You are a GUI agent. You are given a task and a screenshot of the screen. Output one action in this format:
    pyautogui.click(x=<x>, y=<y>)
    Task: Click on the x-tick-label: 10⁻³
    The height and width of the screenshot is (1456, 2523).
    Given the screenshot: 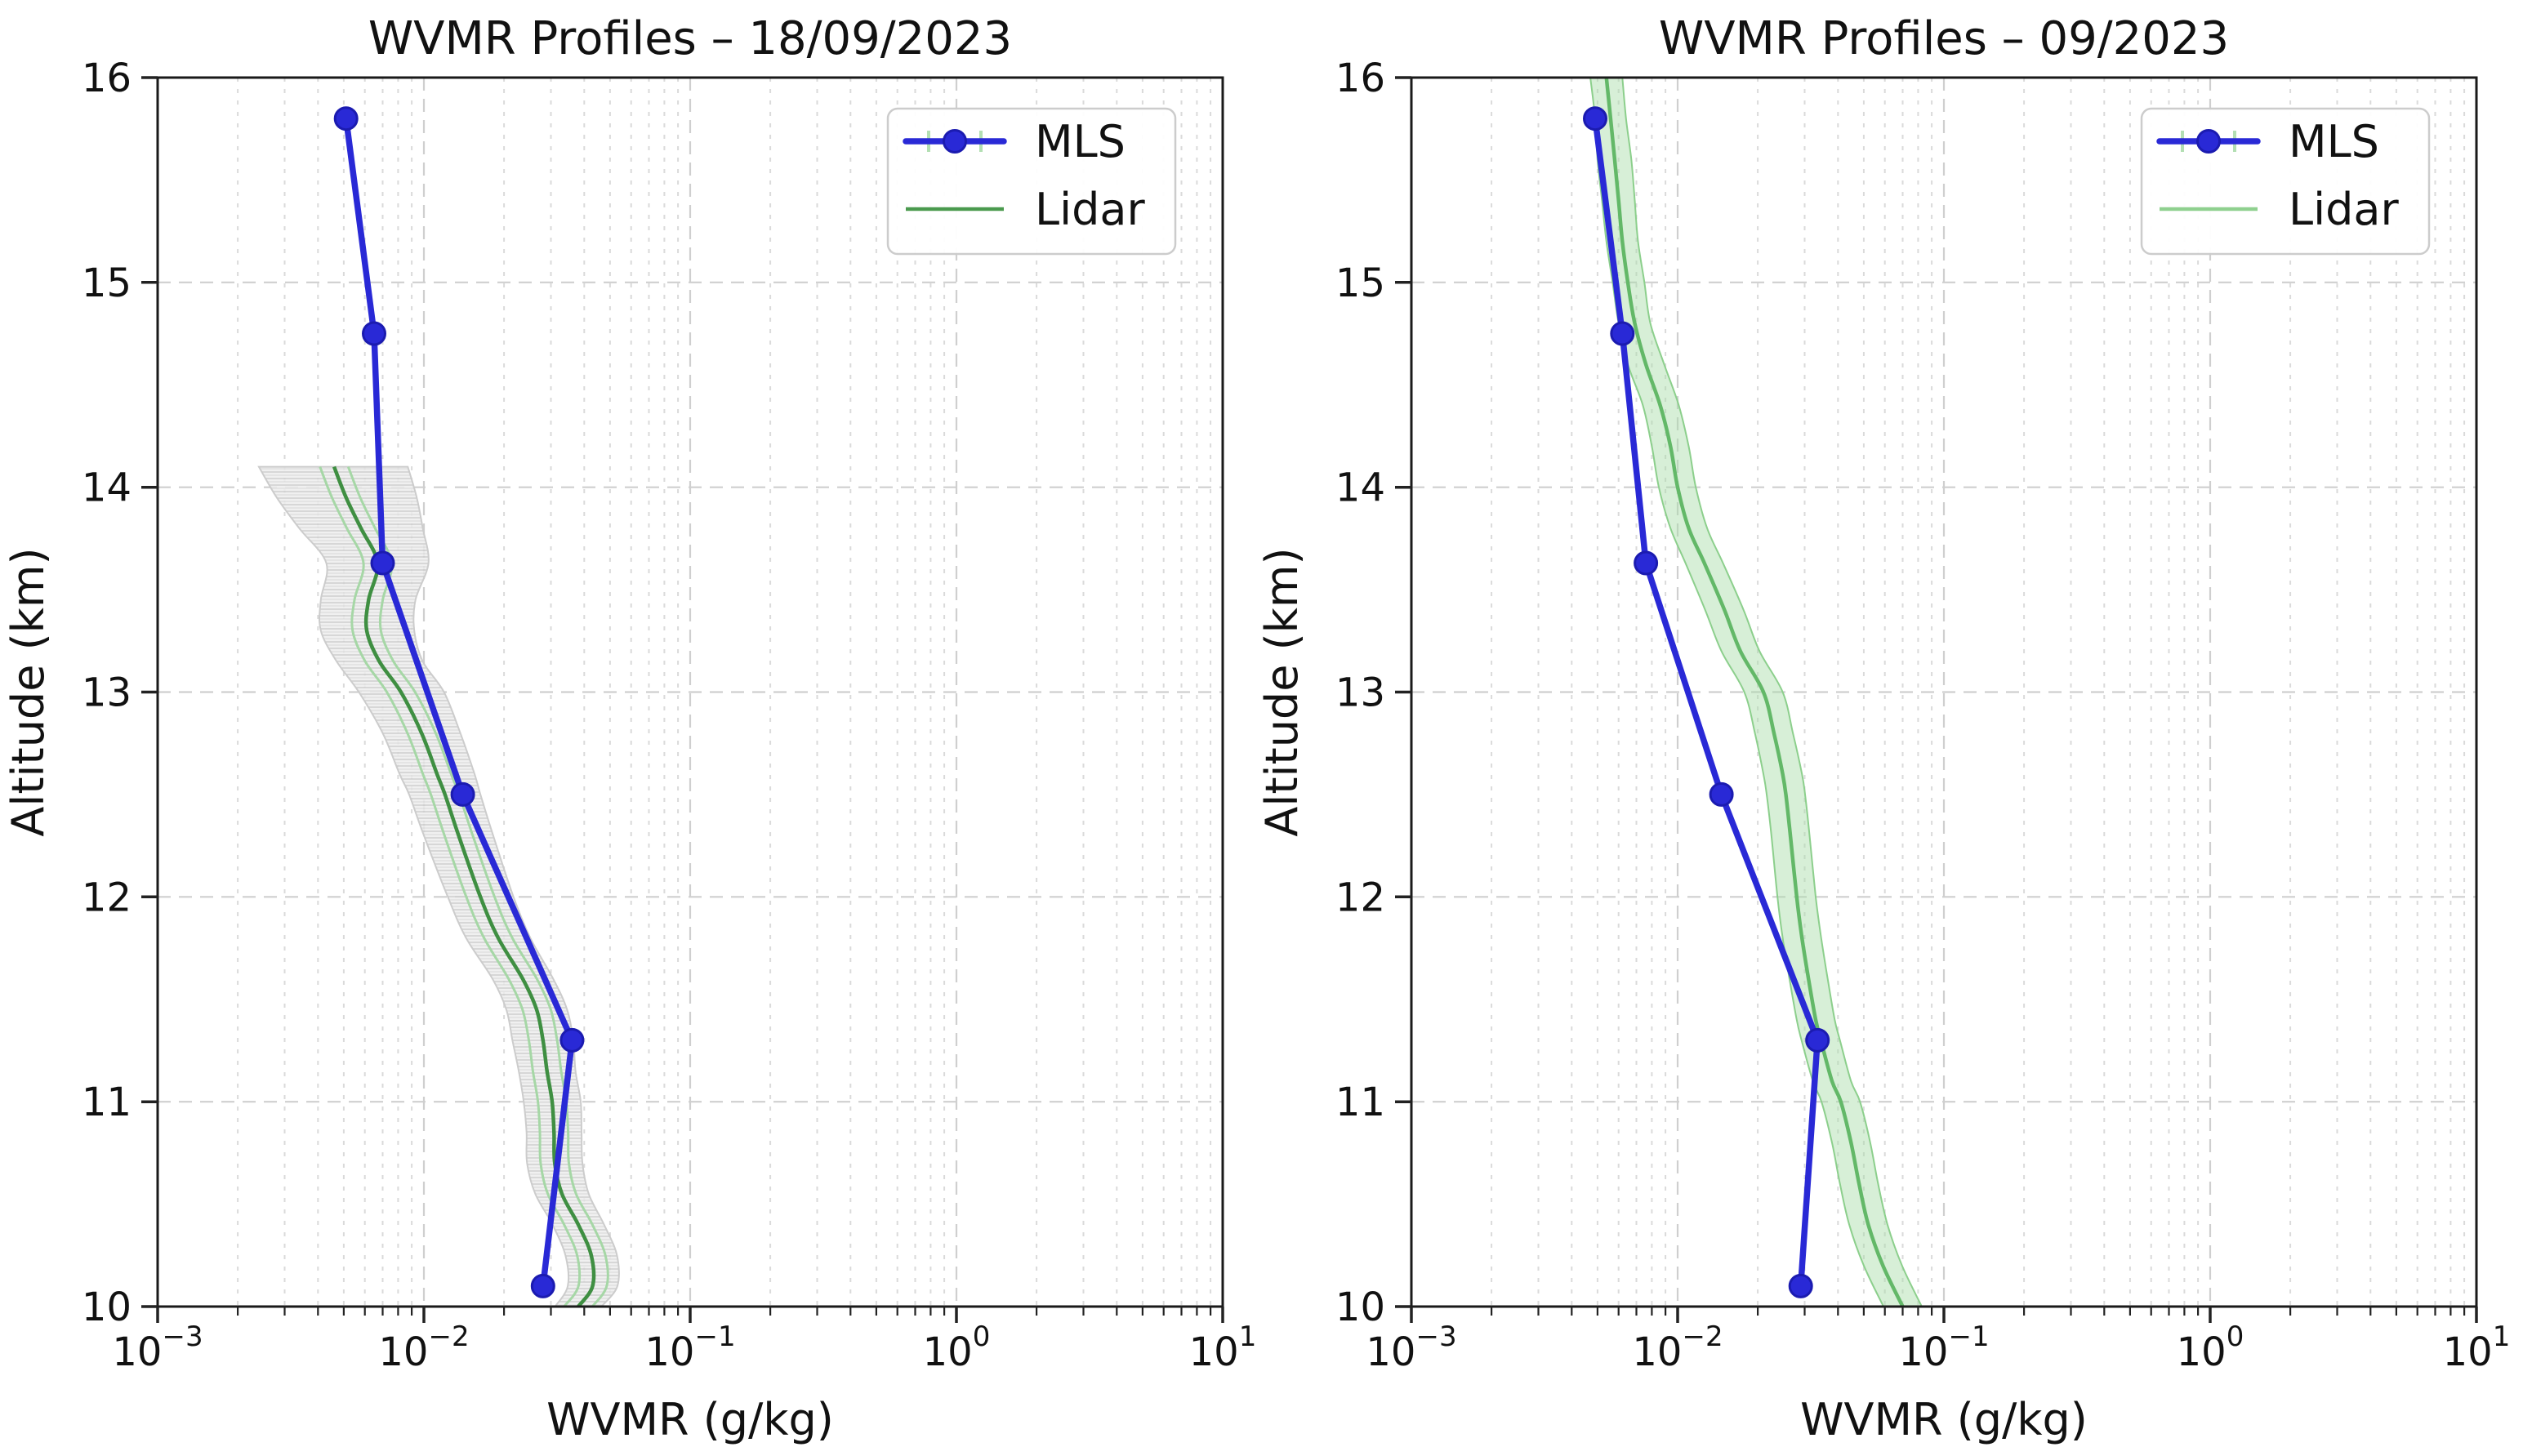 What is the action you would take?
    pyautogui.click(x=1411, y=1348)
    